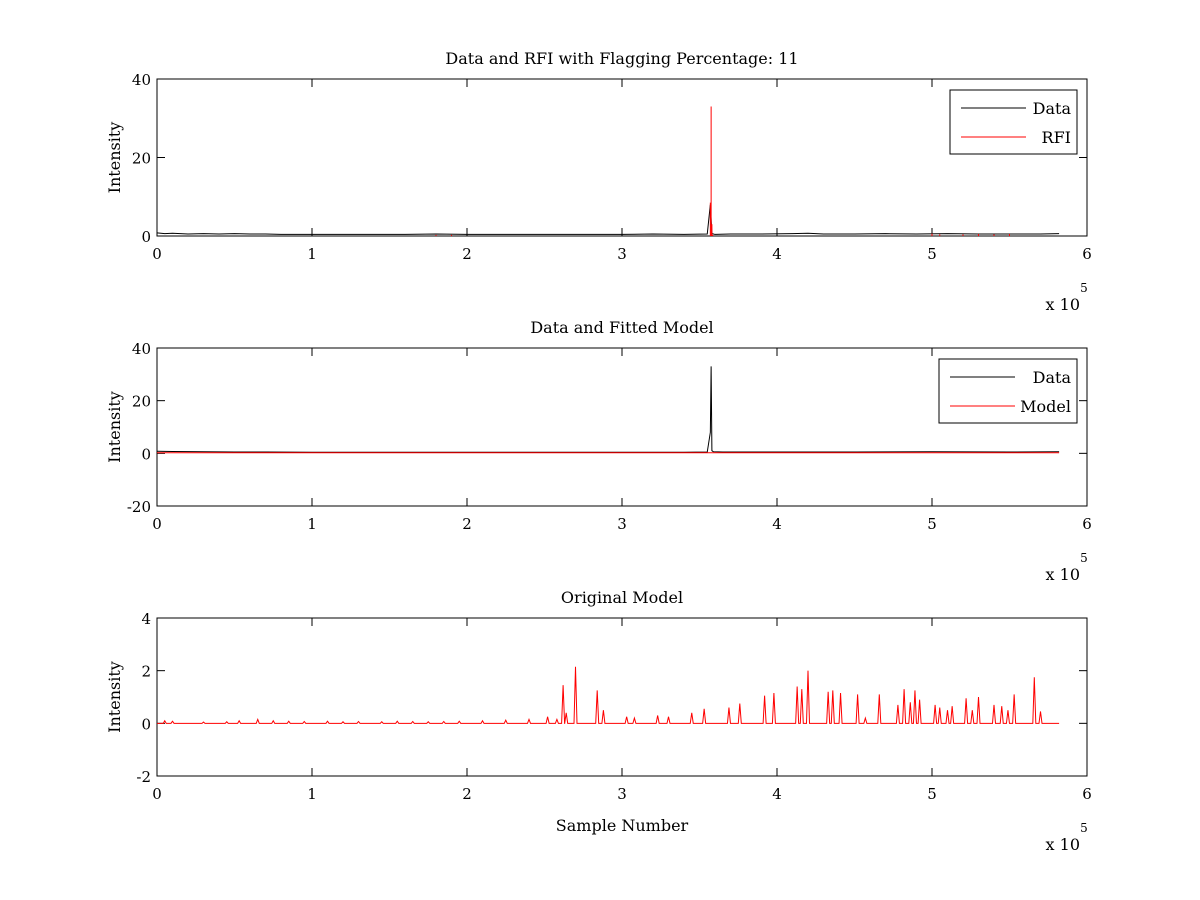 This screenshot has height=900, width=1200. I want to click on y-tick-label: 2, so click(146, 672).